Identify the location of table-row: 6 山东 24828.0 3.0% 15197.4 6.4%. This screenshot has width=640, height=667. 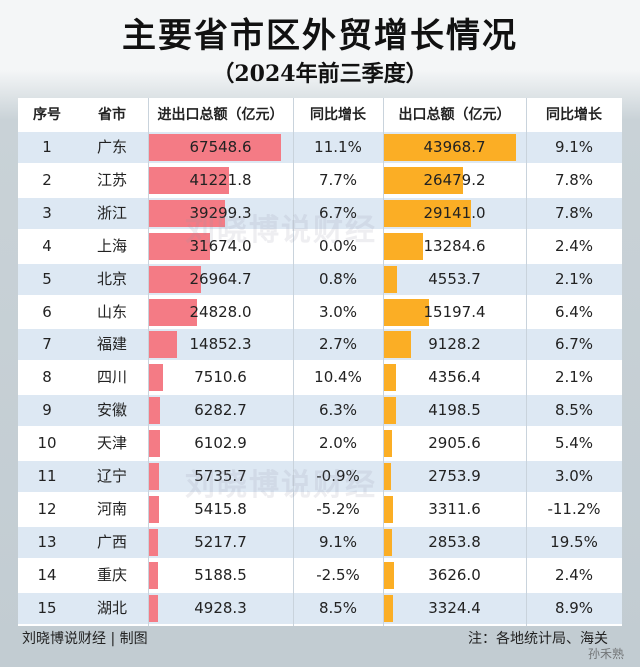
(320, 312).